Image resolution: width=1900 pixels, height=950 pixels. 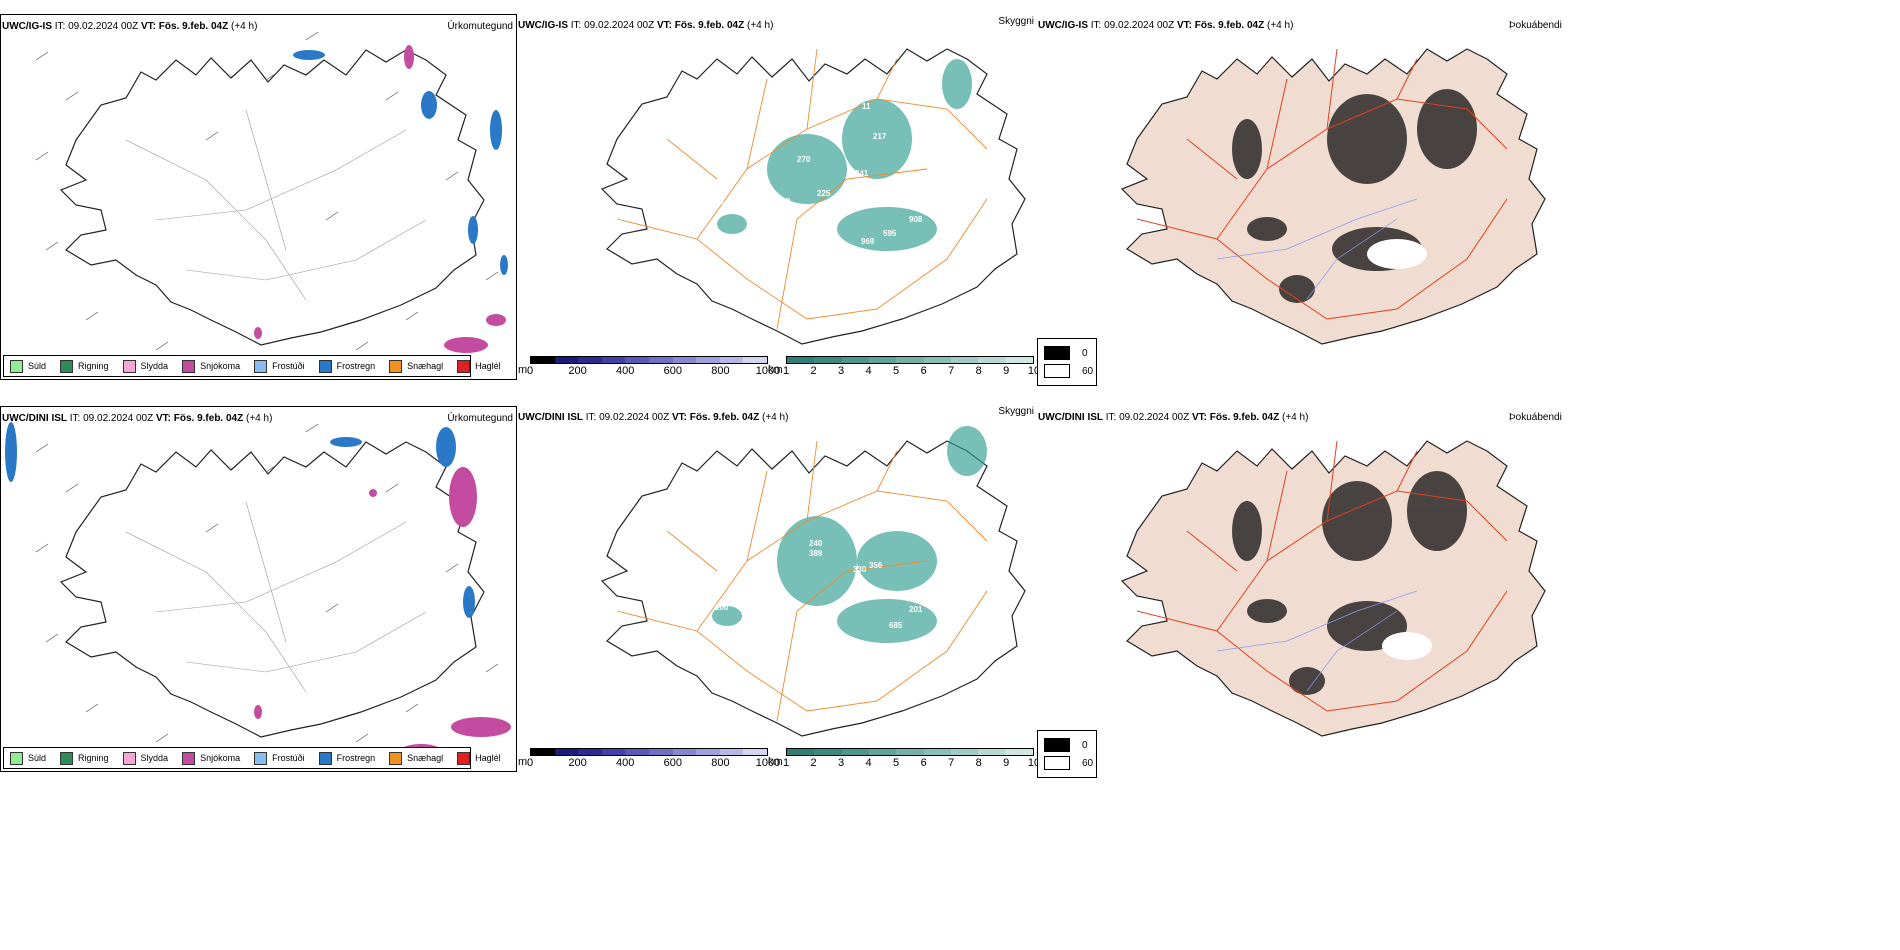 What do you see at coordinates (936, 203) in the screenshot?
I see `svg-text: 862` at bounding box center [936, 203].